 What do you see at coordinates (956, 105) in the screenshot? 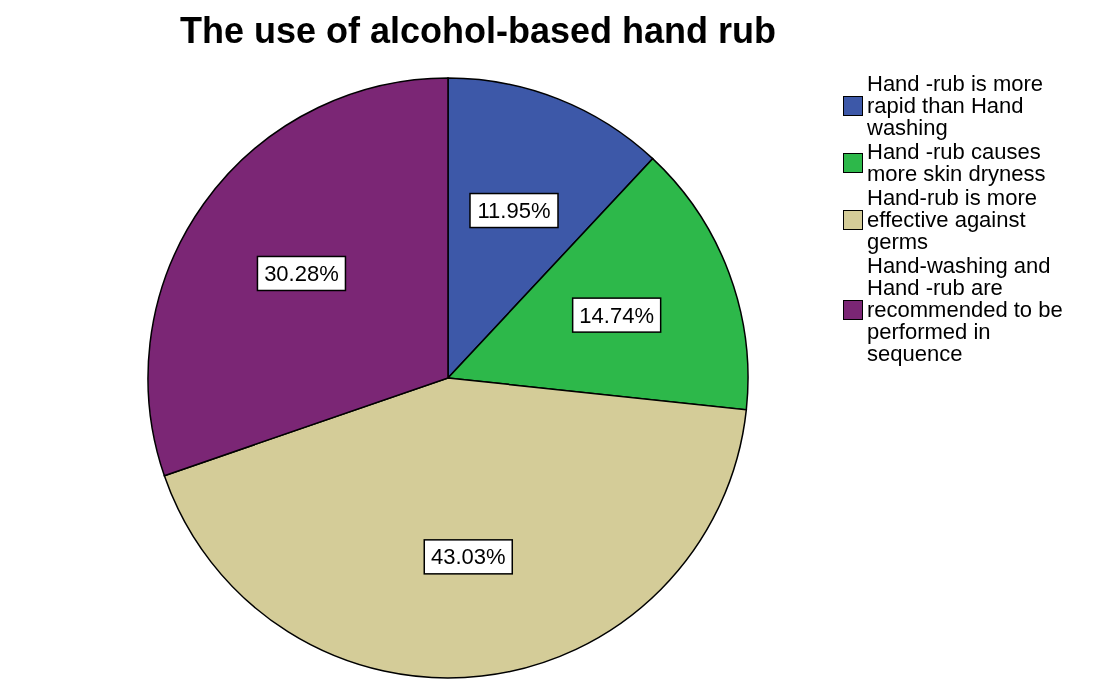
I see `legend-label: Hand -rub is more rapid than Hand washing` at bounding box center [956, 105].